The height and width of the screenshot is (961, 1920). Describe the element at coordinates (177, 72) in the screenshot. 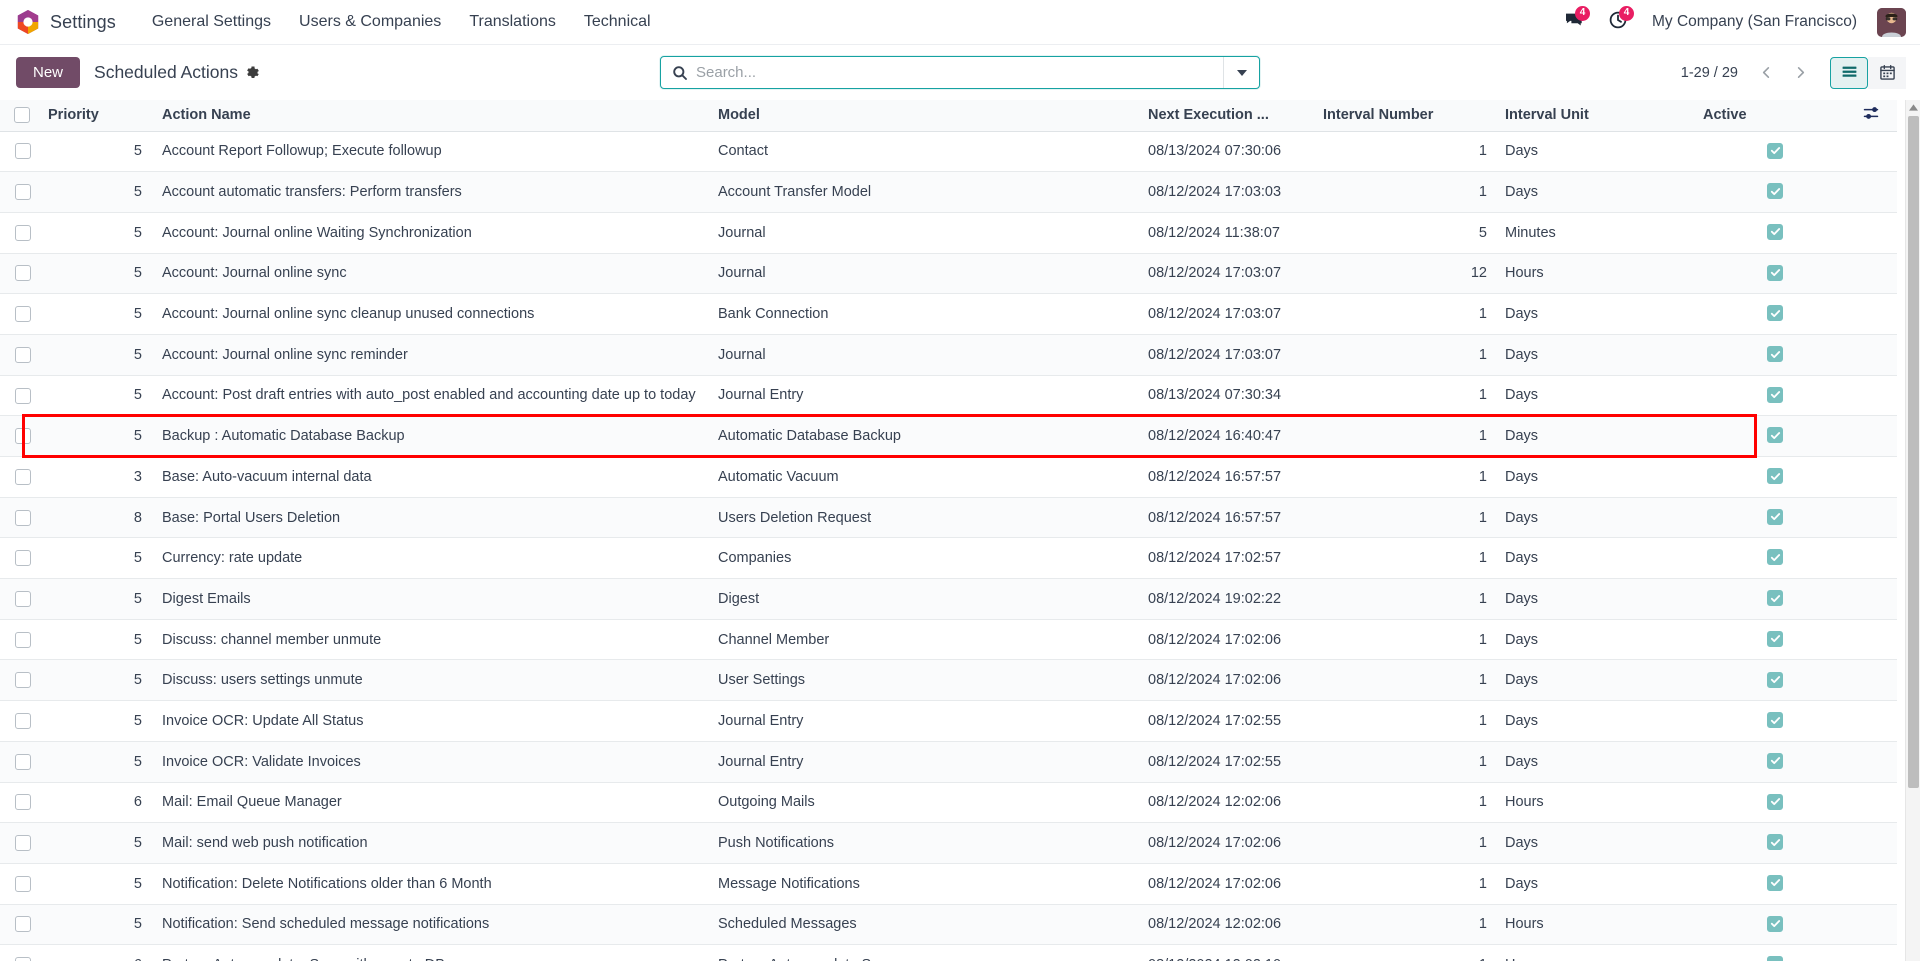

I see `breadcrumb: Scheduled Actions` at that location.